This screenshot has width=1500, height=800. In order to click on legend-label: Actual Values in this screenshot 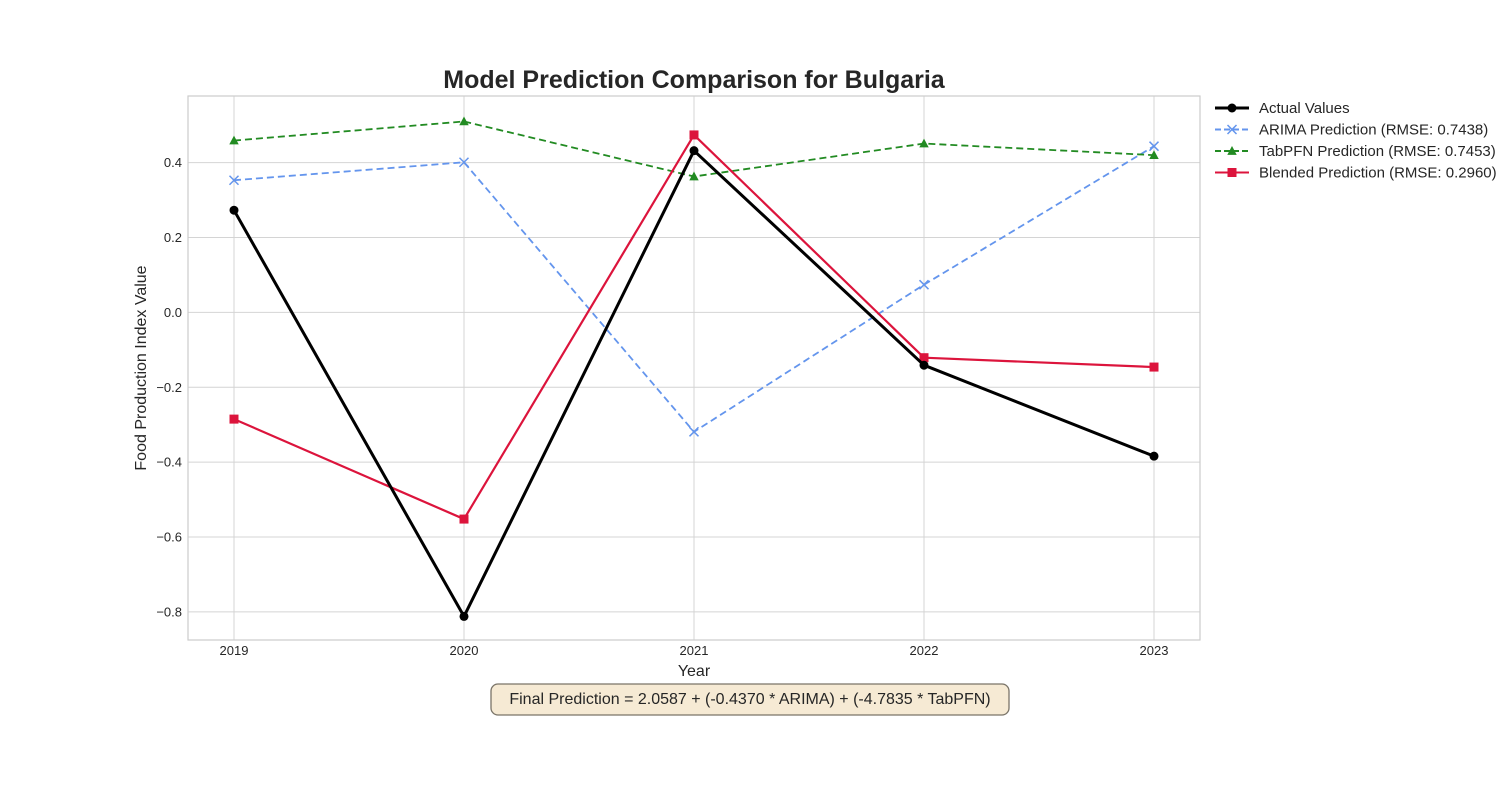, I will do `click(1304, 108)`.